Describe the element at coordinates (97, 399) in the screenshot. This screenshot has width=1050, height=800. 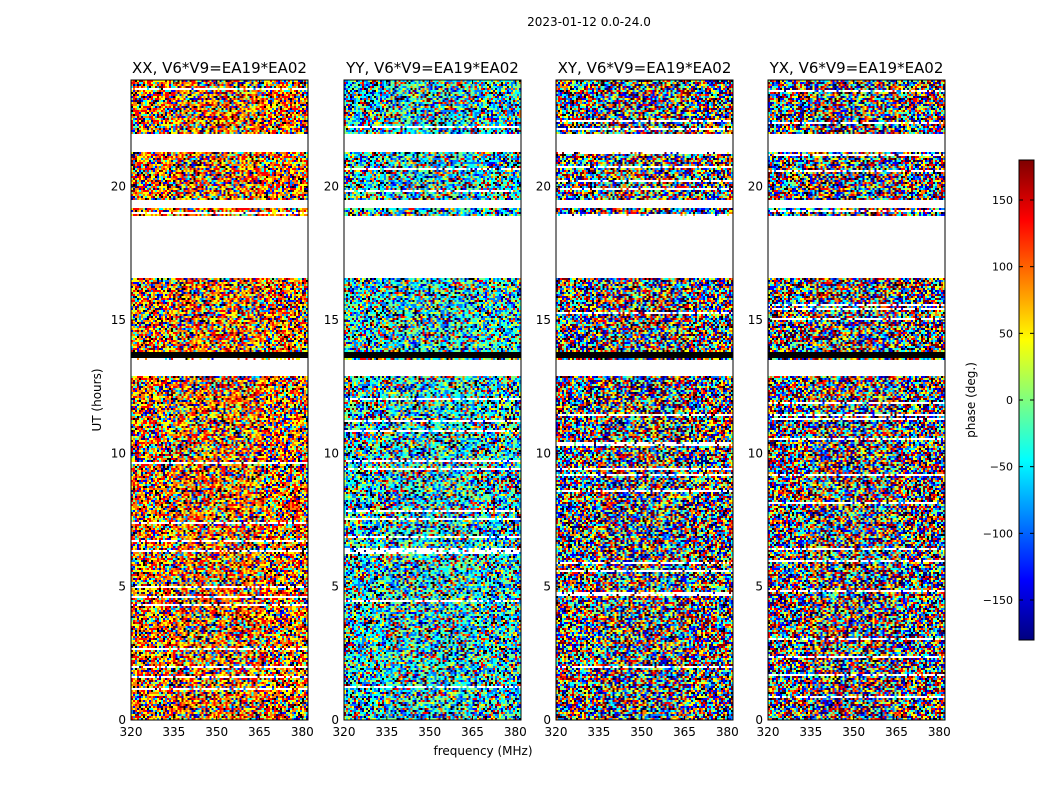
I see `y-axis-label: UT (hours)` at that location.